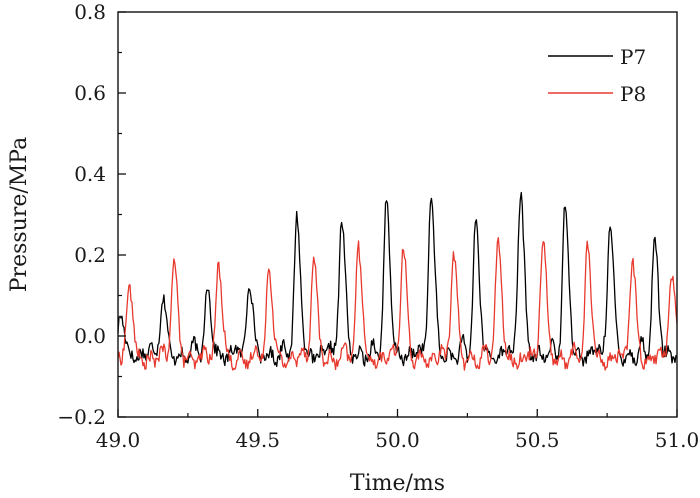 The height and width of the screenshot is (498, 700). Describe the element at coordinates (90, 174) in the screenshot. I see `y-tick-label: 0.4` at that location.